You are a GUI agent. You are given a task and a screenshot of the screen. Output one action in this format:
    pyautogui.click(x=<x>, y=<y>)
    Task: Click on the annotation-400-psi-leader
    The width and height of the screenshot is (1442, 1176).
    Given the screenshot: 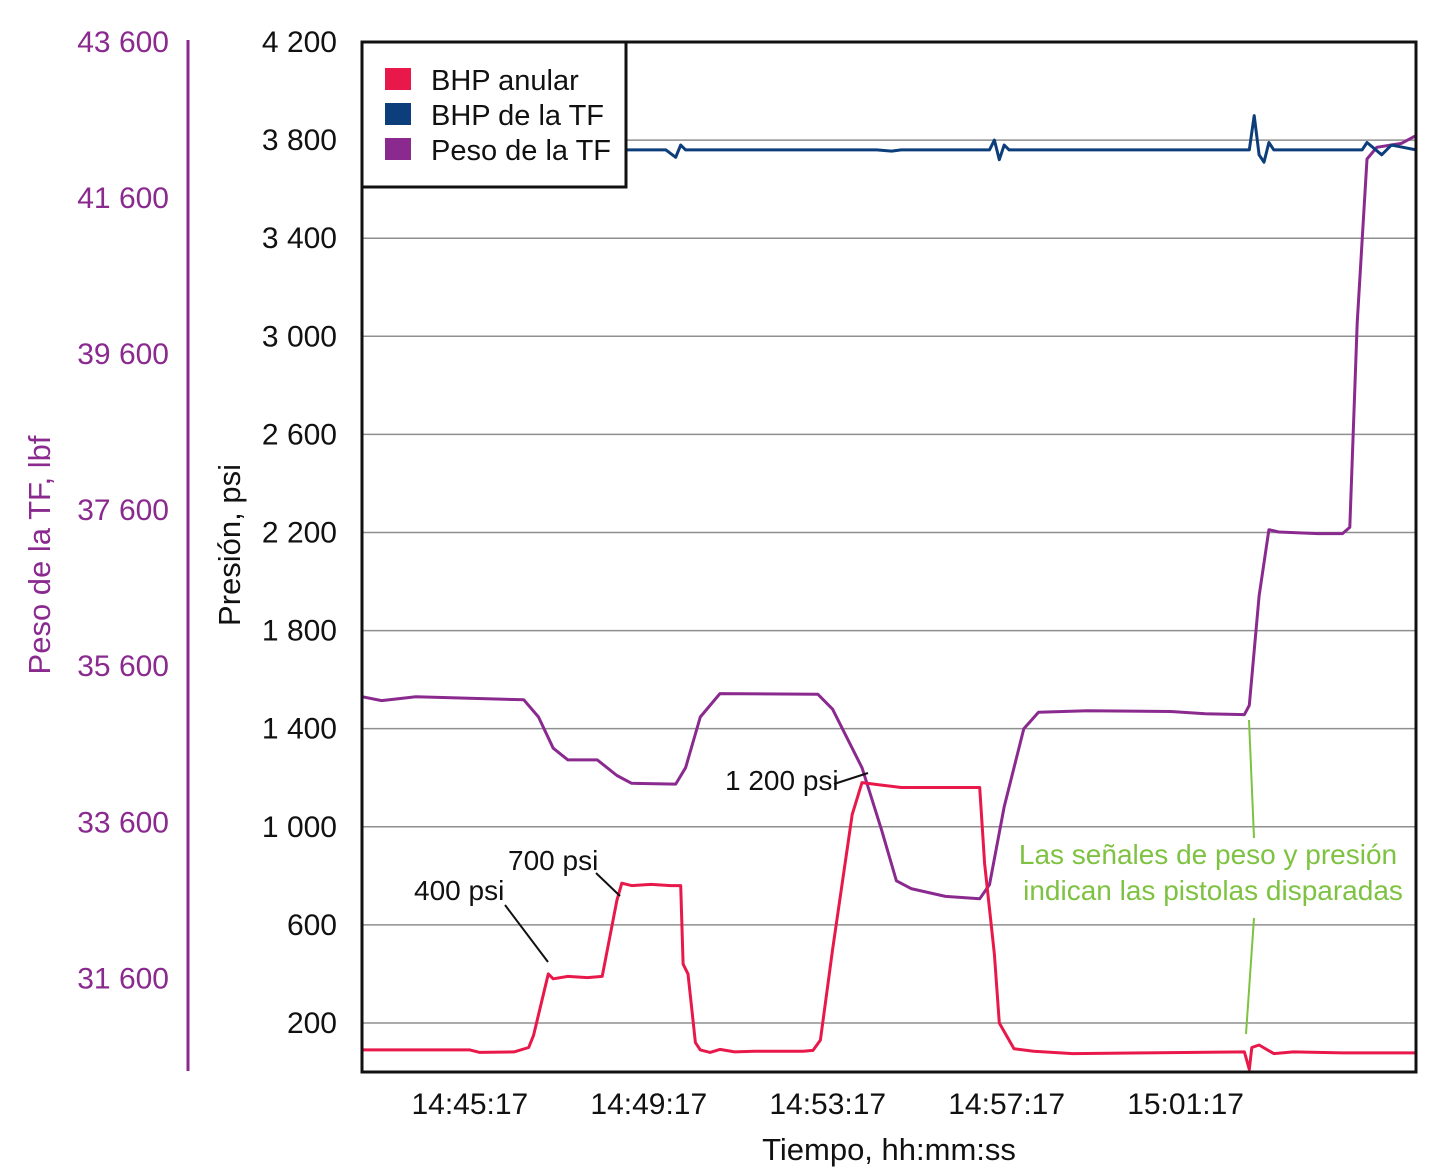 What is the action you would take?
    pyautogui.click(x=526, y=933)
    